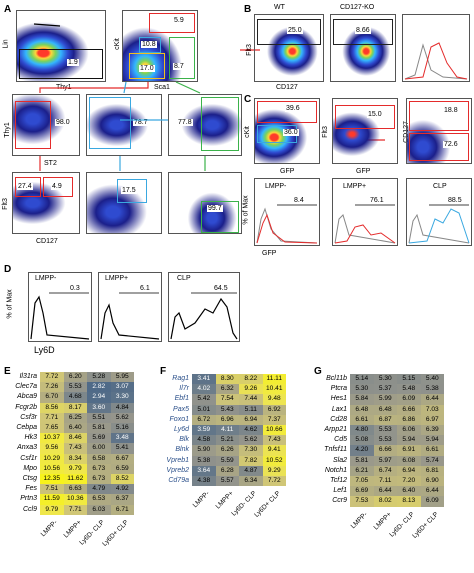 The height and width of the screenshot is (573, 474). I want to click on hist-d2-curve, so click(130, 316).